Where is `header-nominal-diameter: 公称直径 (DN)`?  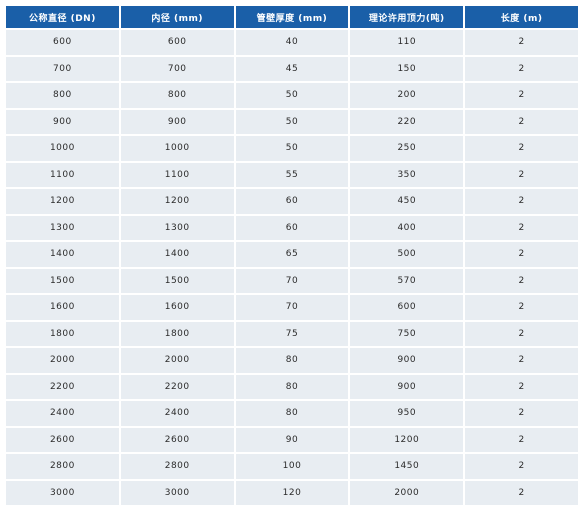
header-nominal-diameter: 公称直径 (DN) is located at coordinates (62, 17).